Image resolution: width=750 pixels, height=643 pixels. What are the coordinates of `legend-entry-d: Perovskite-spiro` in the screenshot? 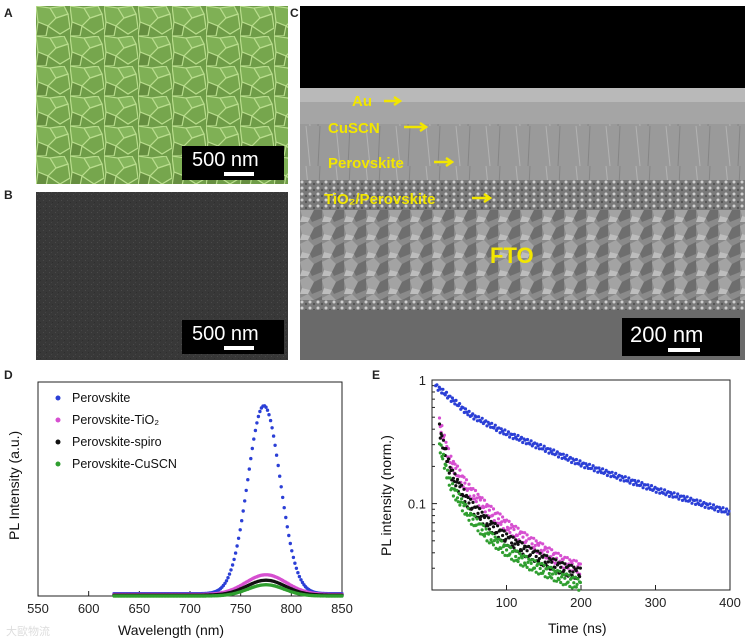 It's located at (117, 442).